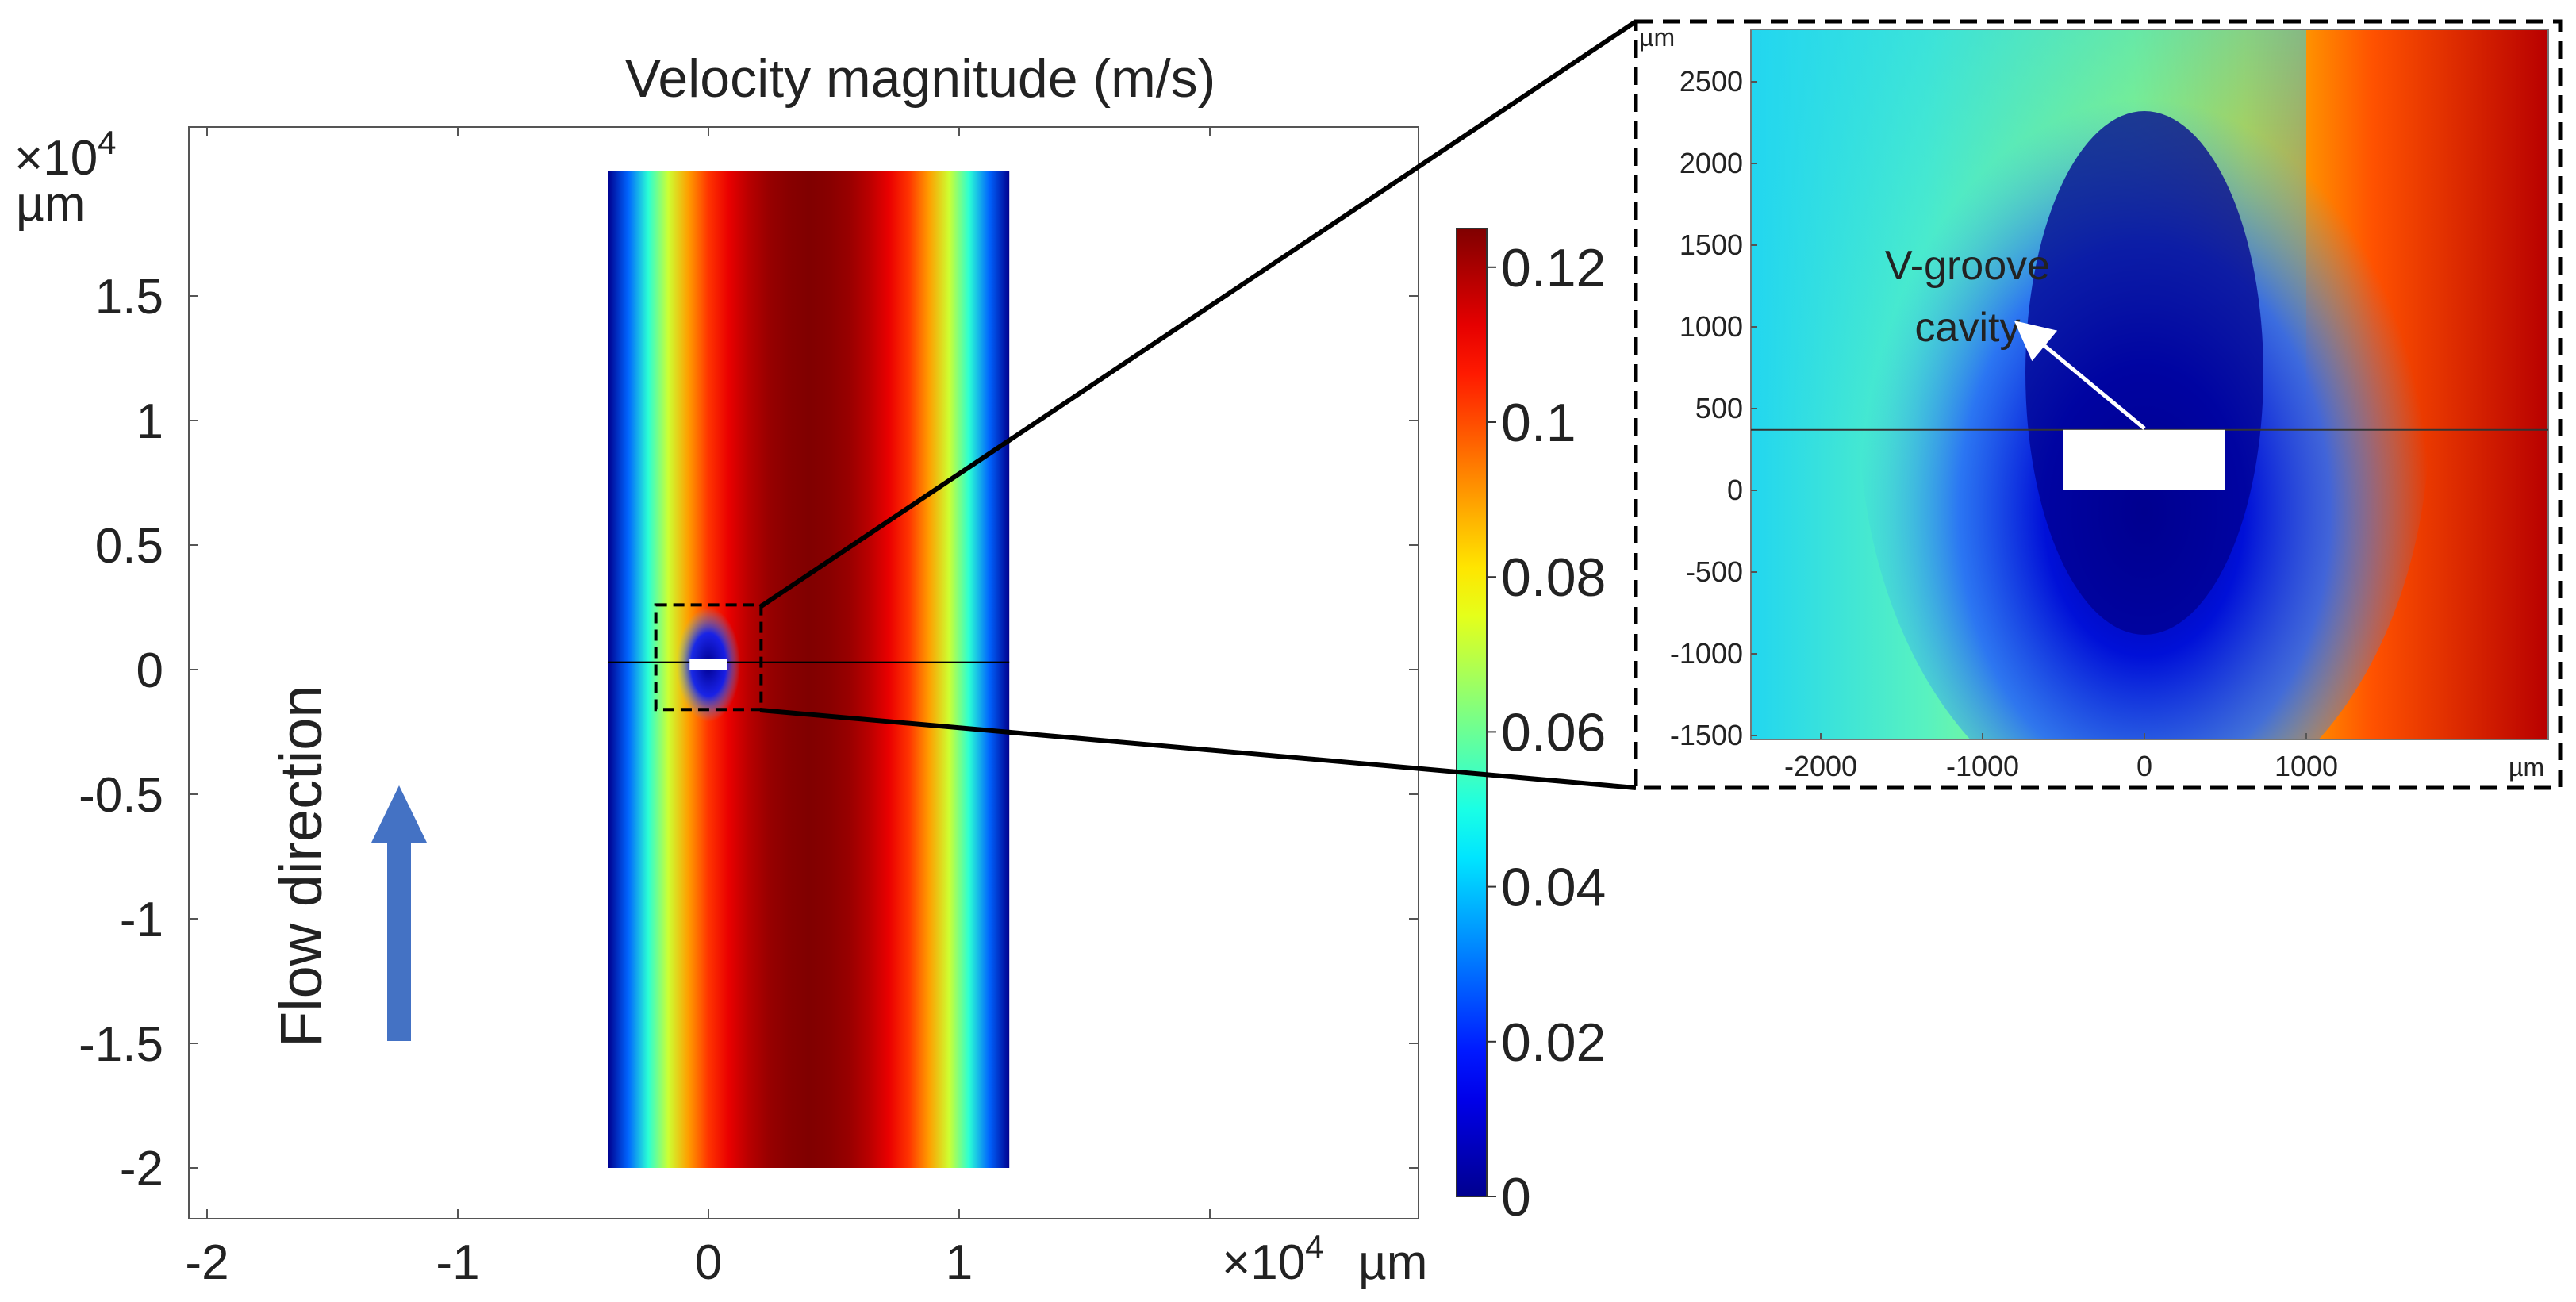 The image size is (2576, 1302). Describe the element at coordinates (1538, 423) in the screenshot. I see `colorbar-tick-label: 0.1` at that location.